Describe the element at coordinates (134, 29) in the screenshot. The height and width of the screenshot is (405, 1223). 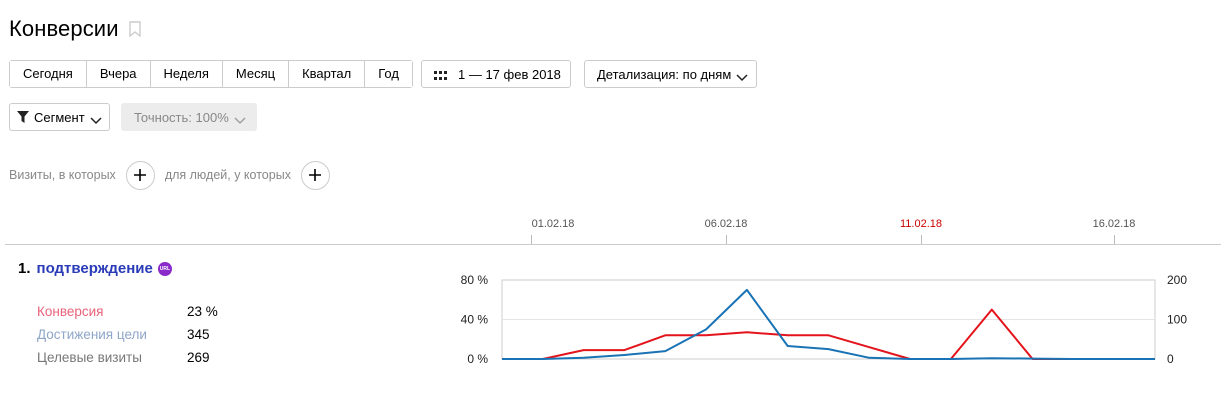
I see `bookmark-icon` at that location.